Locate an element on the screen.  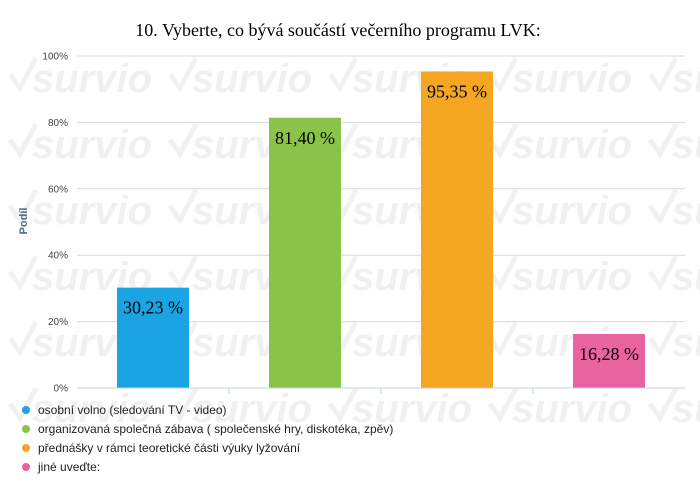
legend-item-label: jiné uveďte: is located at coordinates (68, 467).